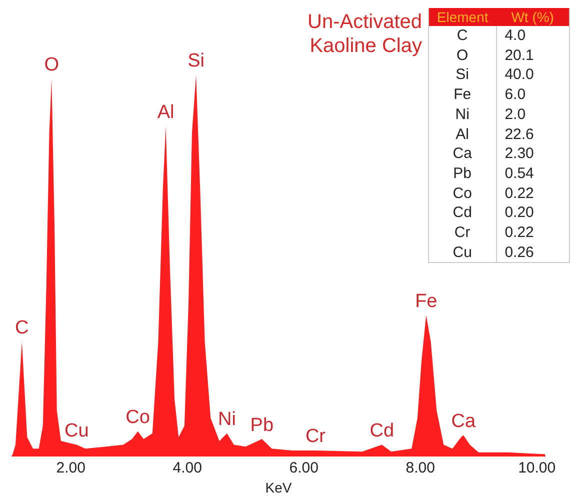 The image size is (571, 497). What do you see at coordinates (227, 419) in the screenshot?
I see `annotation: Ni` at bounding box center [227, 419].